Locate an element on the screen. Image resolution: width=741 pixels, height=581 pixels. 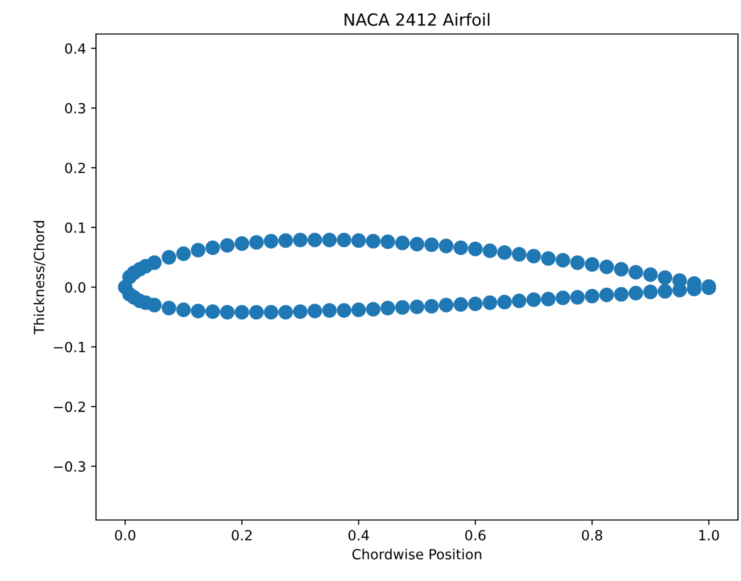
x-axis-title: Chordwise Position is located at coordinates (417, 554).